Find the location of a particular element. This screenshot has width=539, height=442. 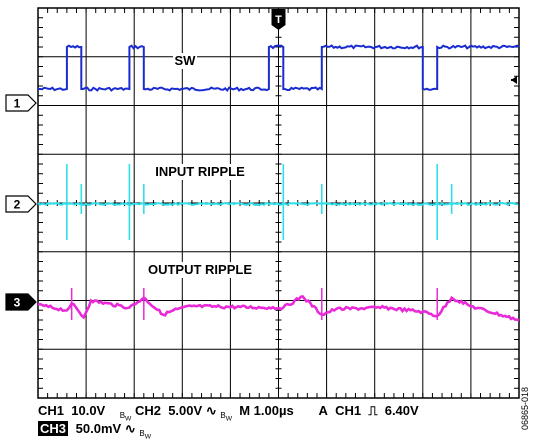

trigger-channel: CH1 is located at coordinates (348, 410).